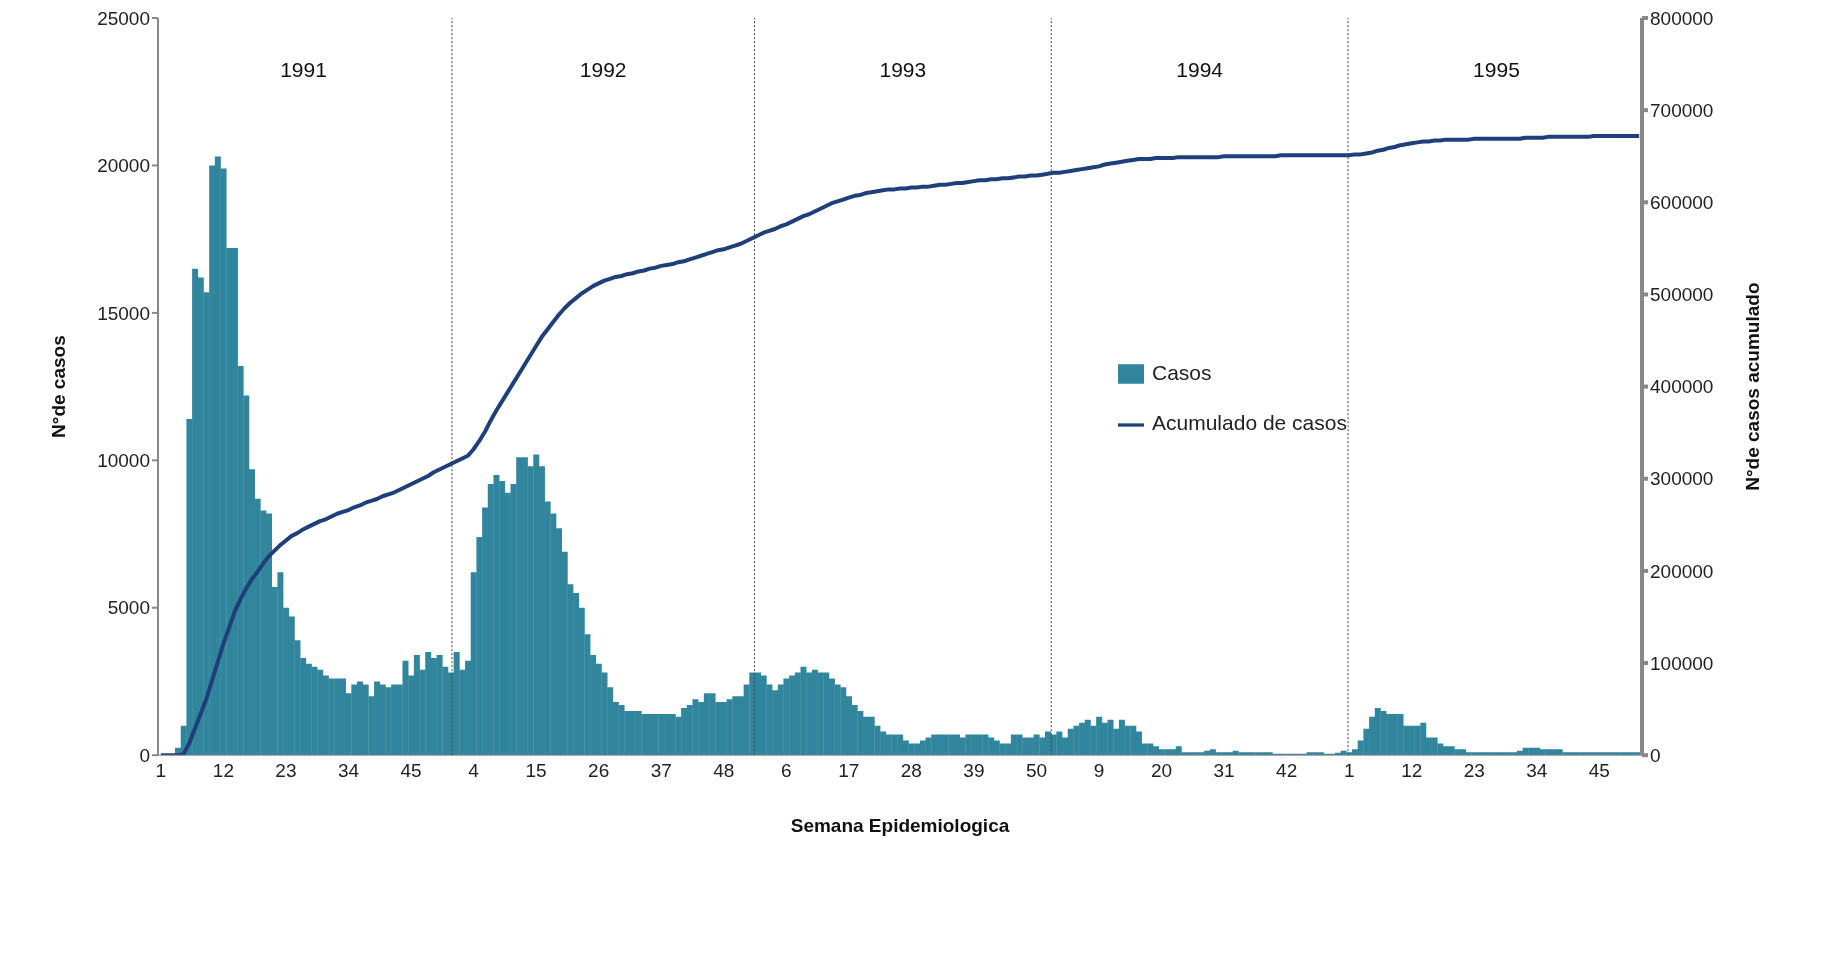 This screenshot has height=966, width=1826. I want to click on annotation: 1994, so click(1200, 70).